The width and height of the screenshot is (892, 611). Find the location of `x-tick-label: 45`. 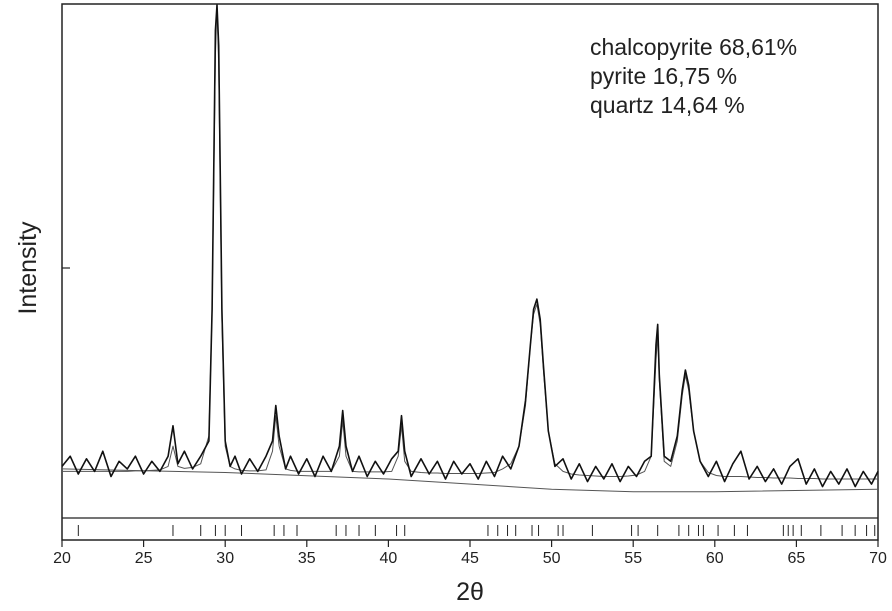

x-tick-label: 45 is located at coordinates (470, 558).